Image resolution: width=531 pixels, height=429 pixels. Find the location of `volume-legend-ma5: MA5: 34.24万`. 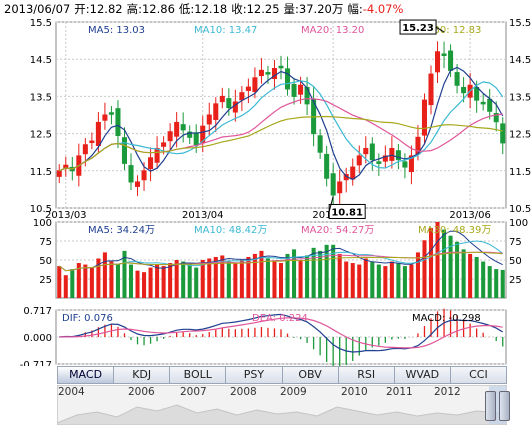

volume-legend-ma5: MA5: 34.24万 is located at coordinates (121, 230).